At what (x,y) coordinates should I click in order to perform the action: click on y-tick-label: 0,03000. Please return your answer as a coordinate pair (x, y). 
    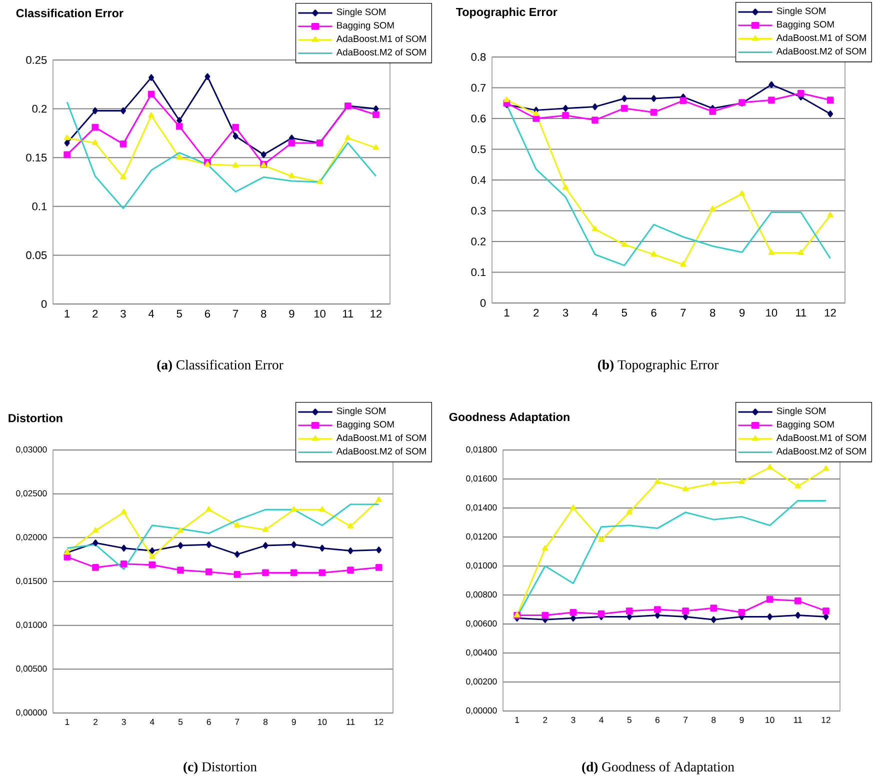
    Looking at the image, I should click on (31, 450).